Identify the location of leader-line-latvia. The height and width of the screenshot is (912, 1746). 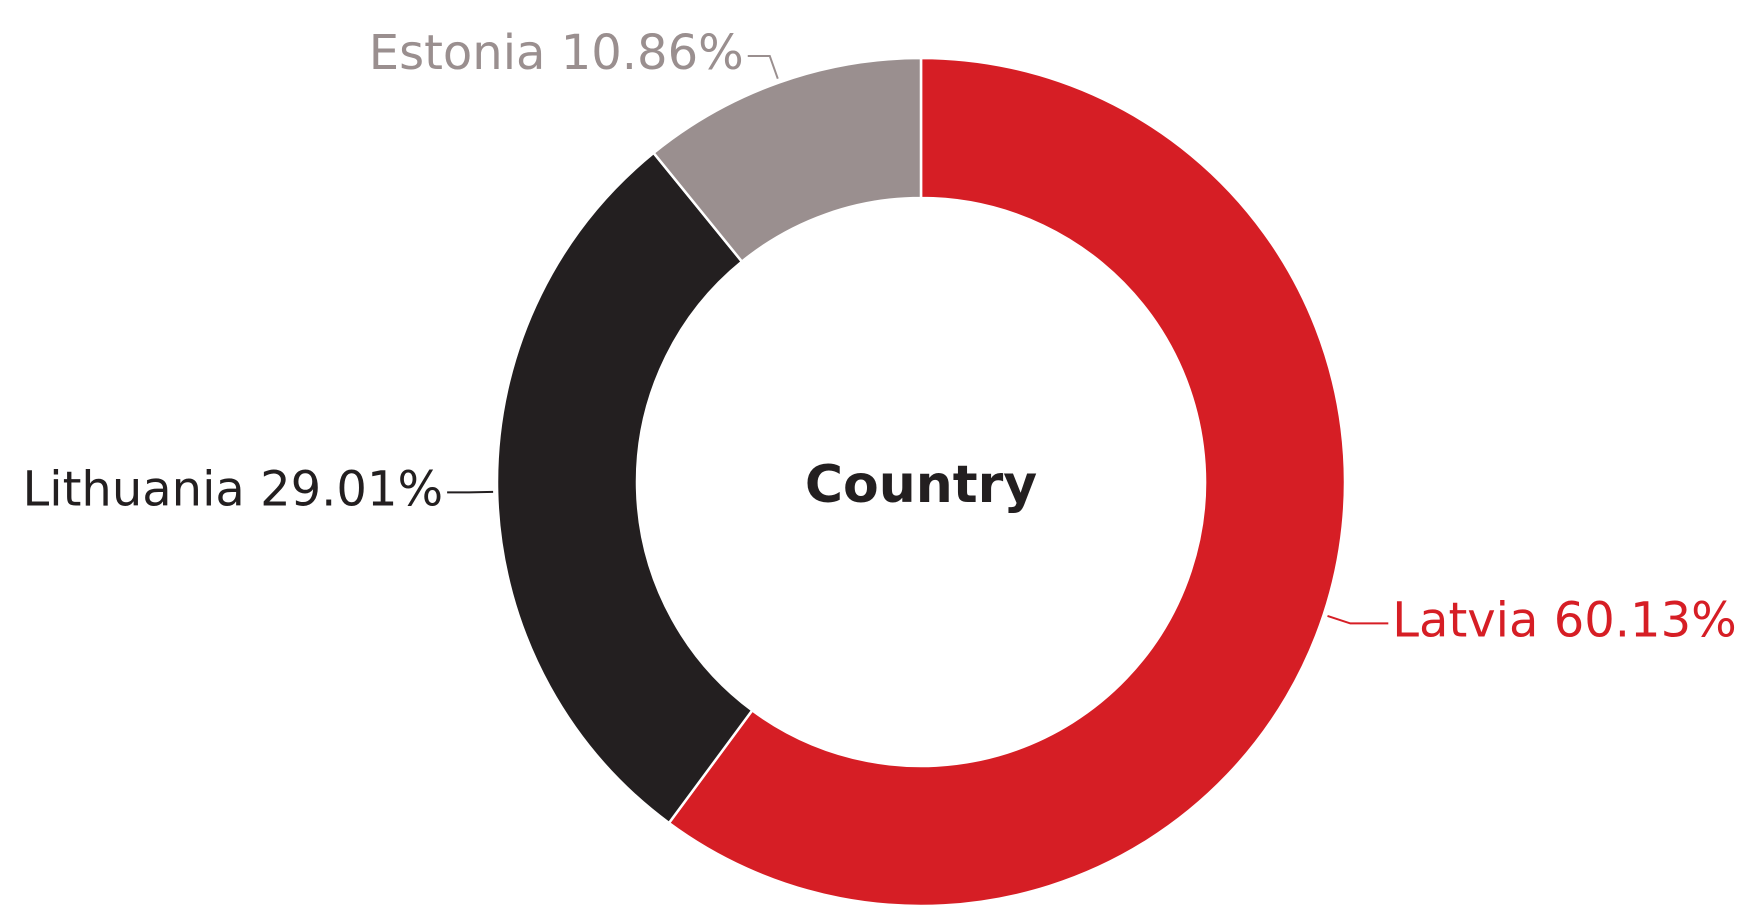
(1358, 619).